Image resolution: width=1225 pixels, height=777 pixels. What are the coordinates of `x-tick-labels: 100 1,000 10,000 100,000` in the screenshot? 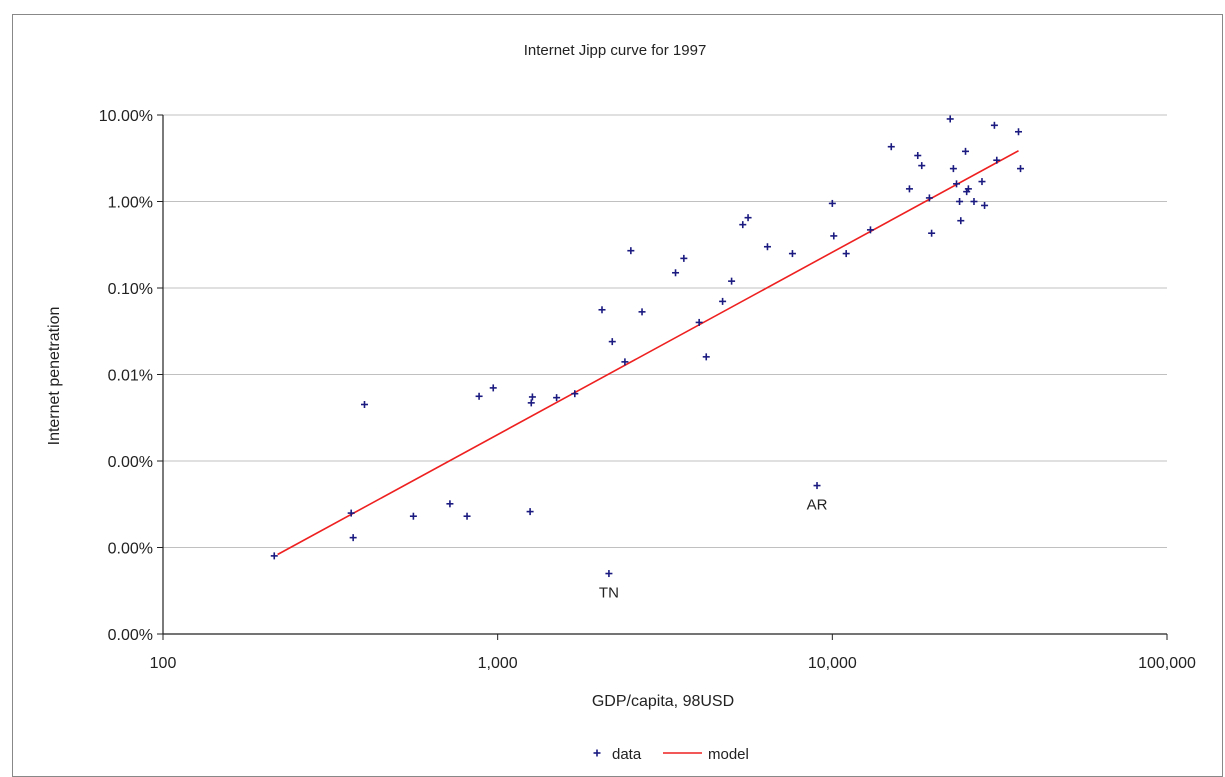 It's located at (673, 663).